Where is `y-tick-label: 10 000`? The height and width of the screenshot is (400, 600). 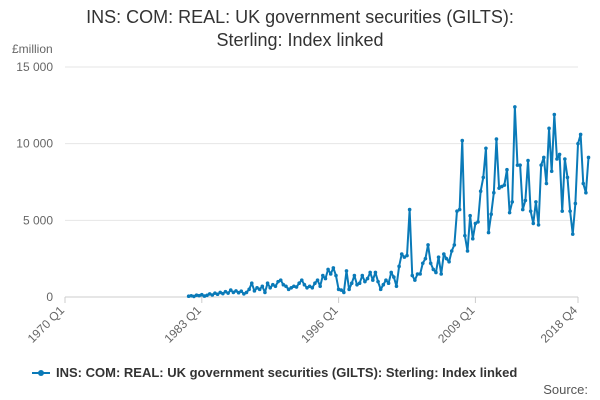
y-tick-label: 10 000 is located at coordinates (34, 144).